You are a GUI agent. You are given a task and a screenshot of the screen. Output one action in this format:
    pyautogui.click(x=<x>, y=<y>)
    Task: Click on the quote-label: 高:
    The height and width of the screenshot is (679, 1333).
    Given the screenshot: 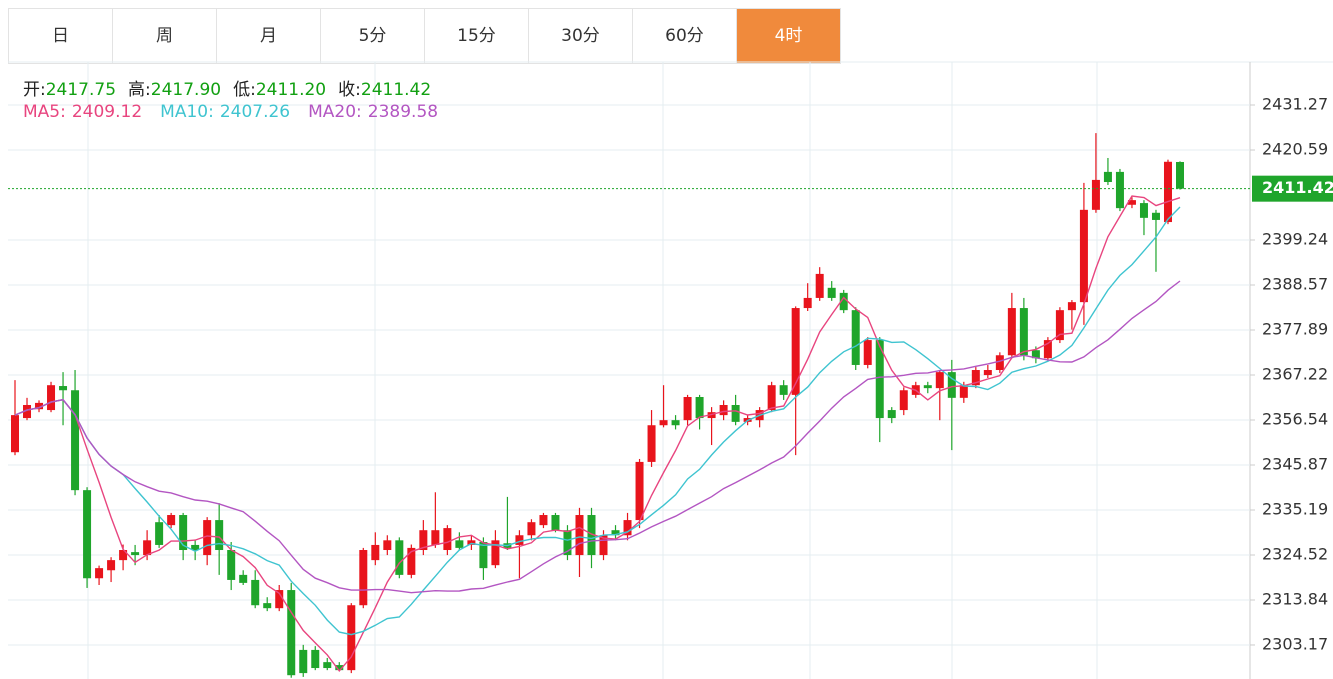 What is the action you would take?
    pyautogui.click(x=139, y=90)
    